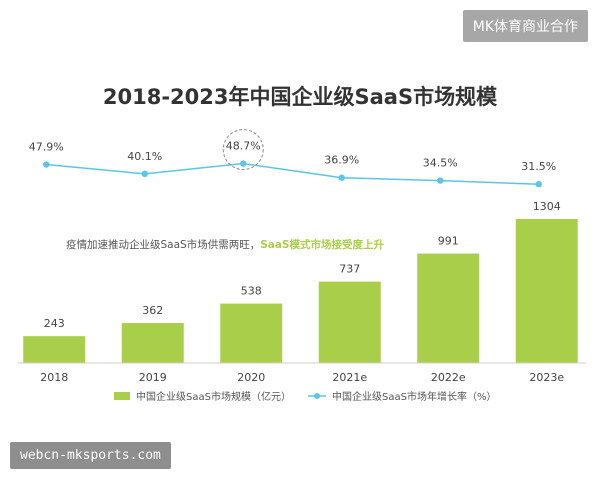 Image resolution: width=600 pixels, height=480 pixels. I want to click on partner-badge: MK体育商业合作, so click(525, 26).